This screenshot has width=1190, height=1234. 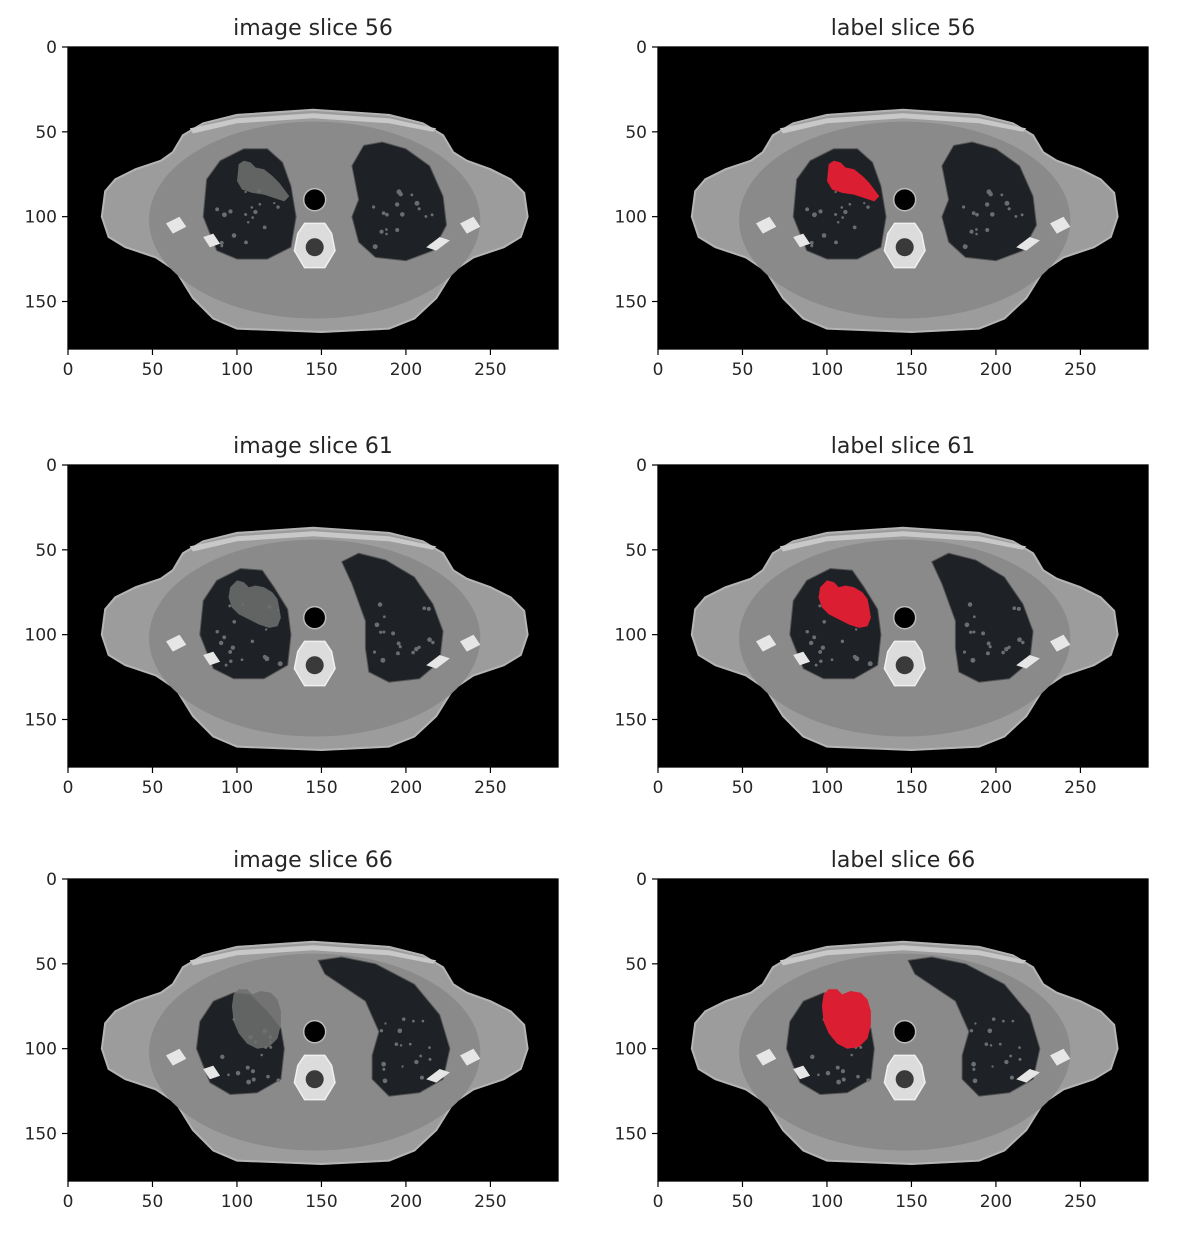 What do you see at coordinates (313, 28) in the screenshot?
I see `panel-title: image slice 56` at bounding box center [313, 28].